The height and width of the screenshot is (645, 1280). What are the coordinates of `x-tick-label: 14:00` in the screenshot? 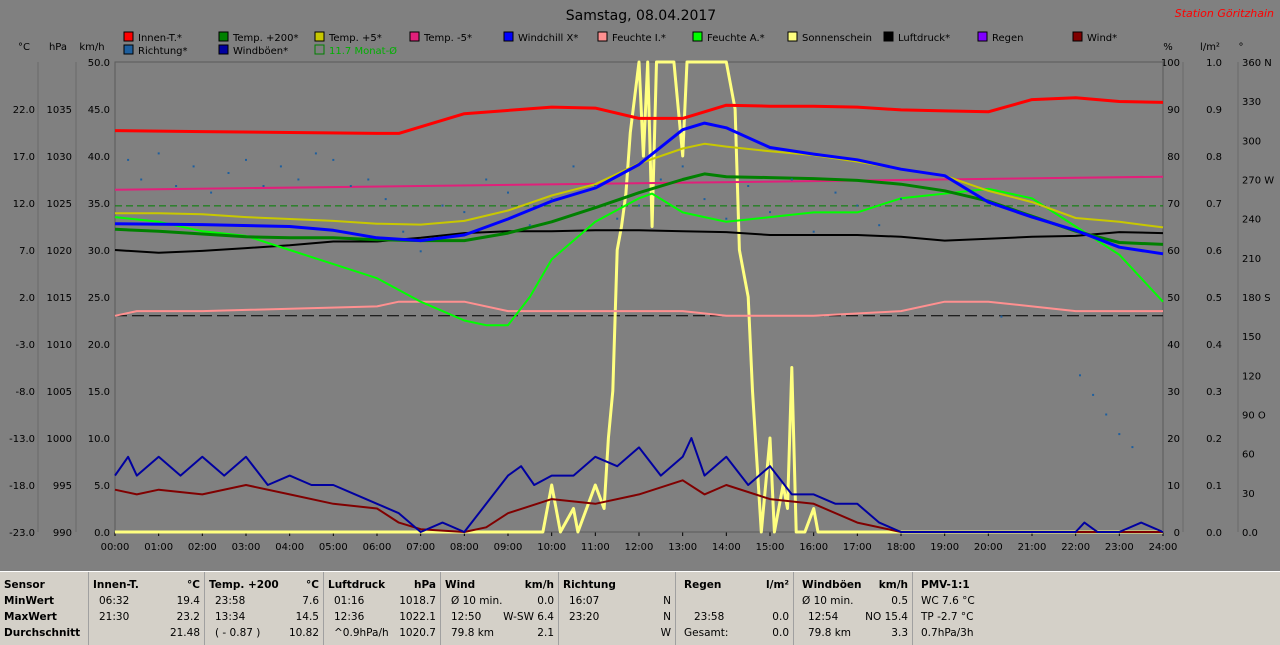 It's located at (726, 547).